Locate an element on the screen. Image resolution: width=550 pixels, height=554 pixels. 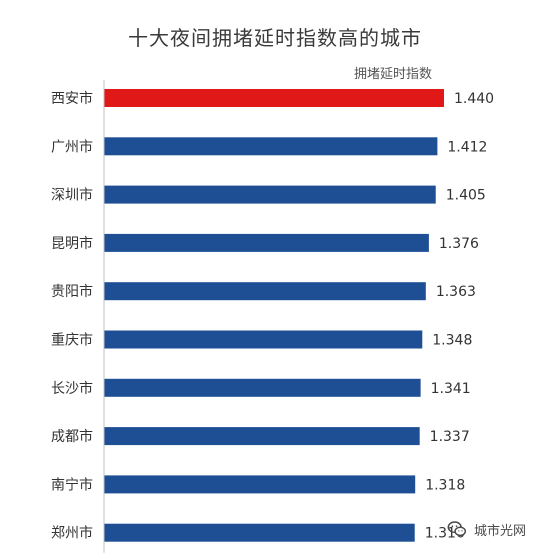
category-label: 南宁市 is located at coordinates (72, 484).